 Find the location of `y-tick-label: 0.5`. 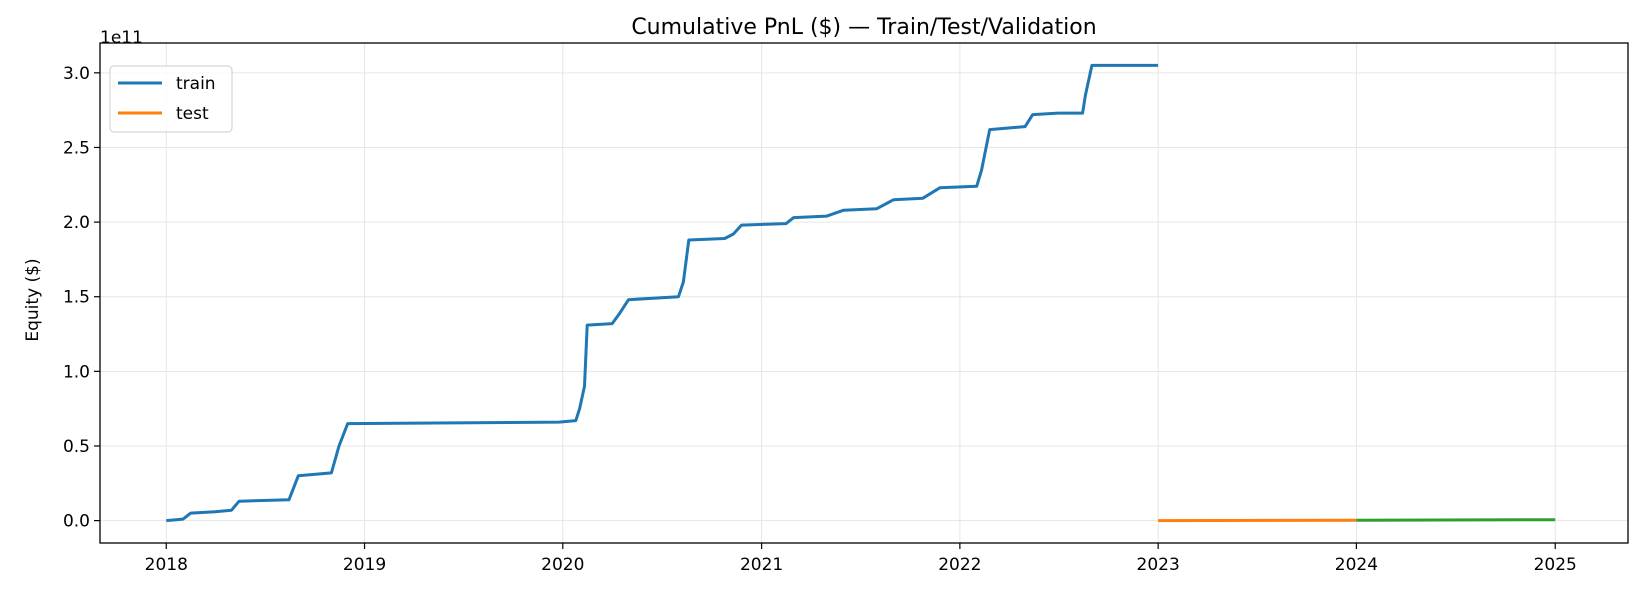

y-tick-label: 0.5 is located at coordinates (76, 447).